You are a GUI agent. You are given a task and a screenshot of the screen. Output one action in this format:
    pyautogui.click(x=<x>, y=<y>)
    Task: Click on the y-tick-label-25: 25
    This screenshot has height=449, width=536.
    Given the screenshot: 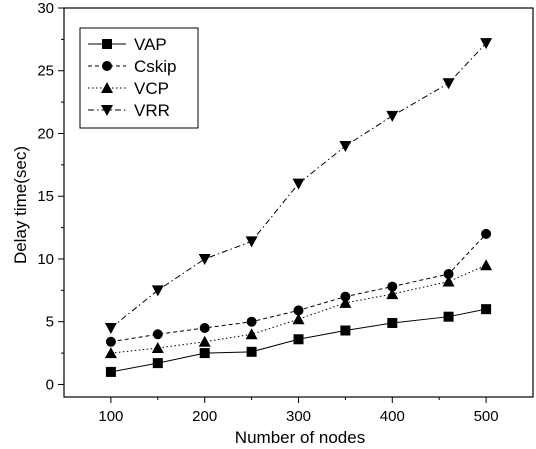 What is the action you would take?
    pyautogui.click(x=45, y=71)
    